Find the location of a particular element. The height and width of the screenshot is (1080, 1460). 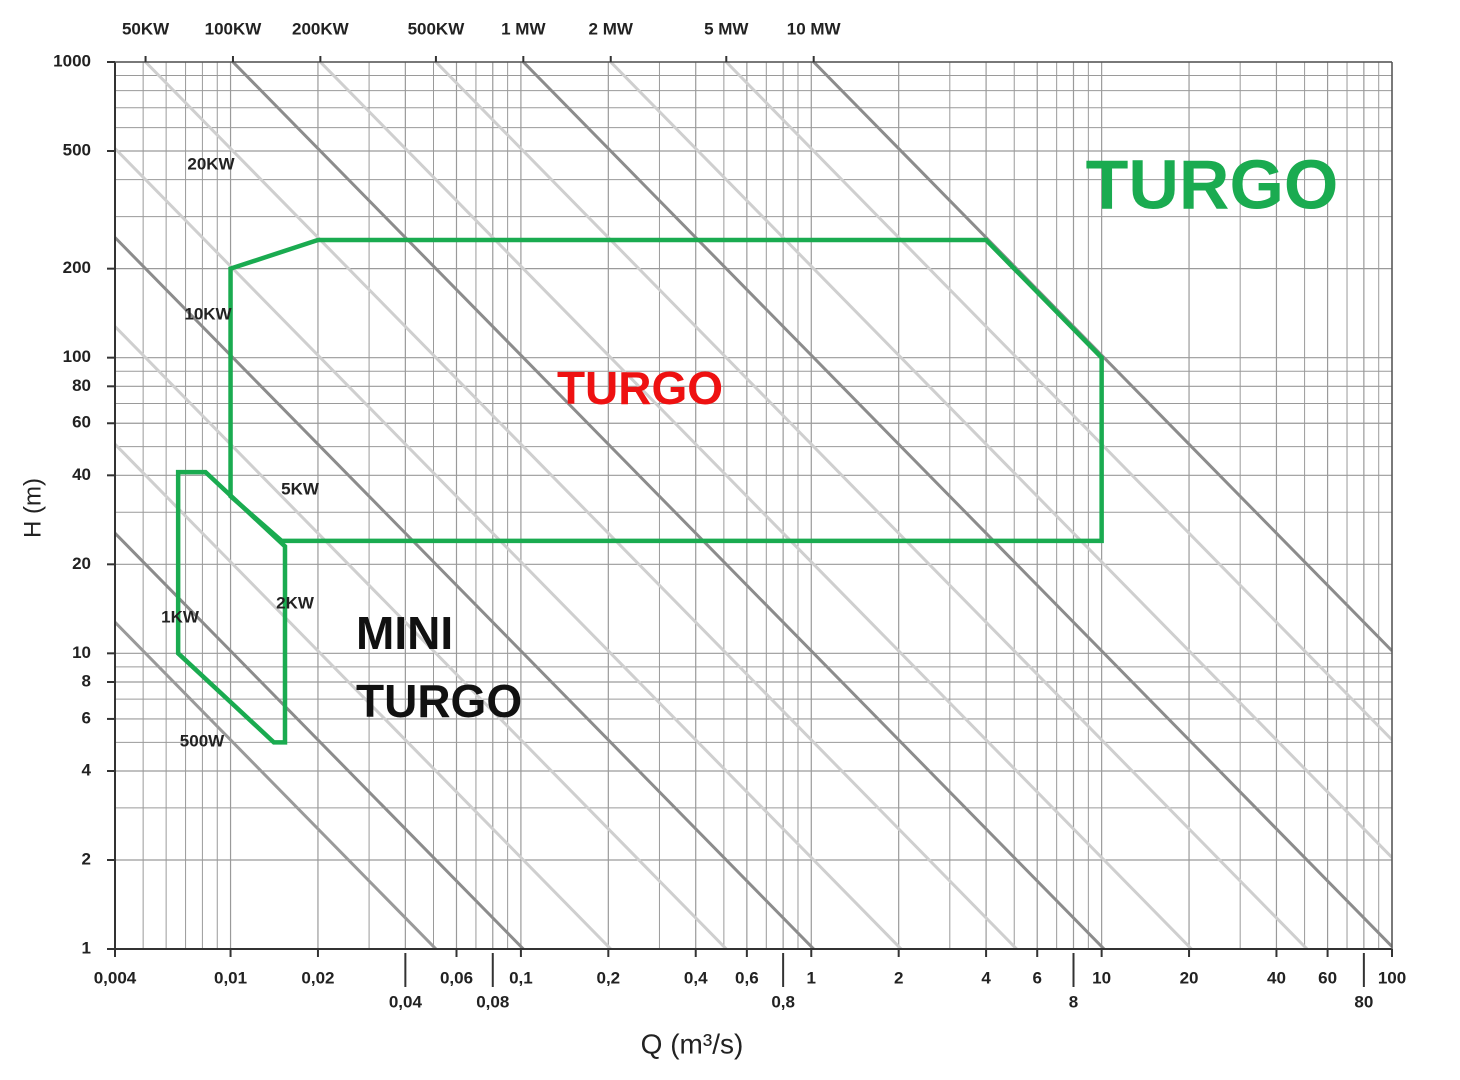

x-tick-label: 8 is located at coordinates (1073, 1001).